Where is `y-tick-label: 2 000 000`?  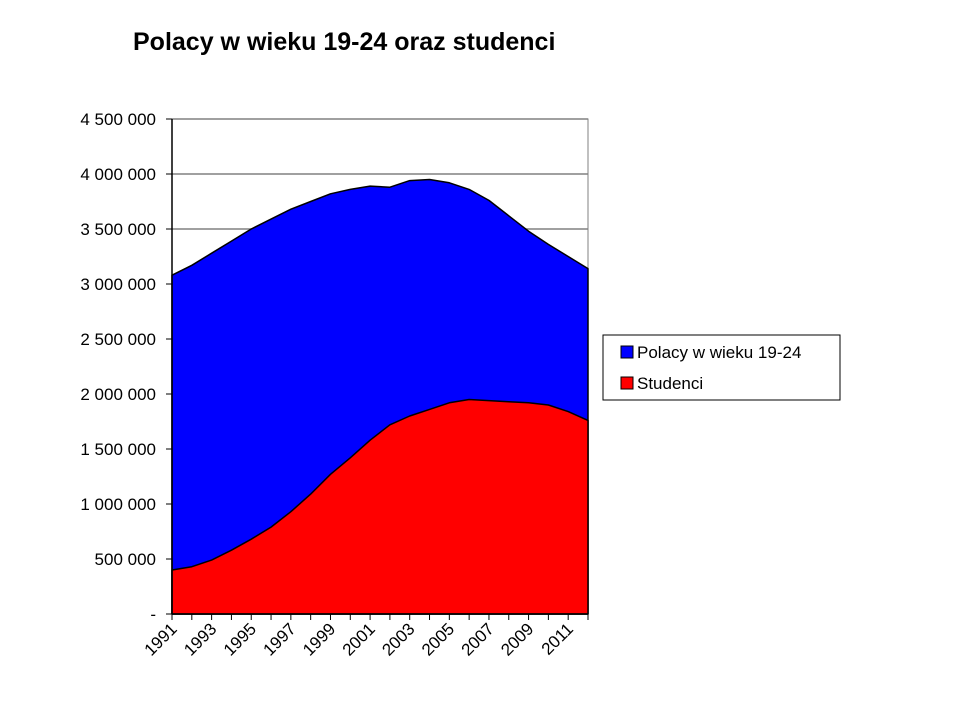 y-tick-label: 2 000 000 is located at coordinates (118, 394).